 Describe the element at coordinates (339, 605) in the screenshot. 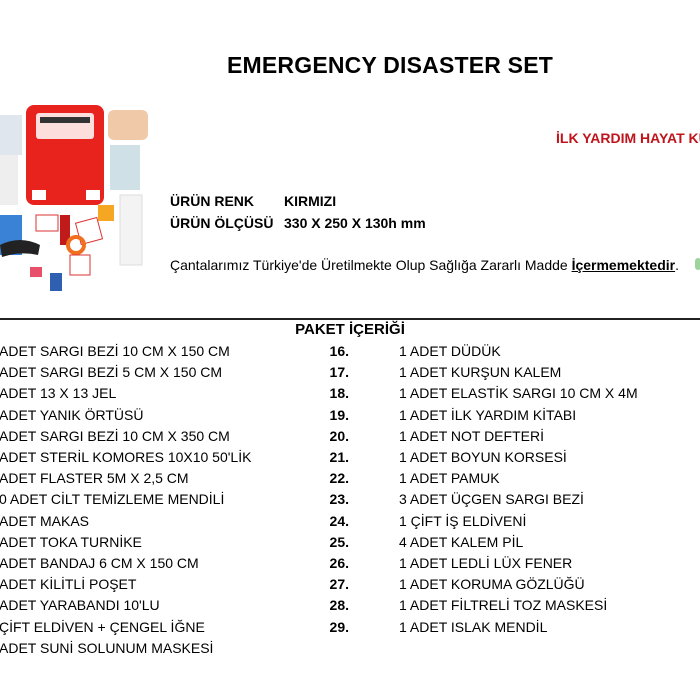

I see `list-item-number: 28.` at that location.